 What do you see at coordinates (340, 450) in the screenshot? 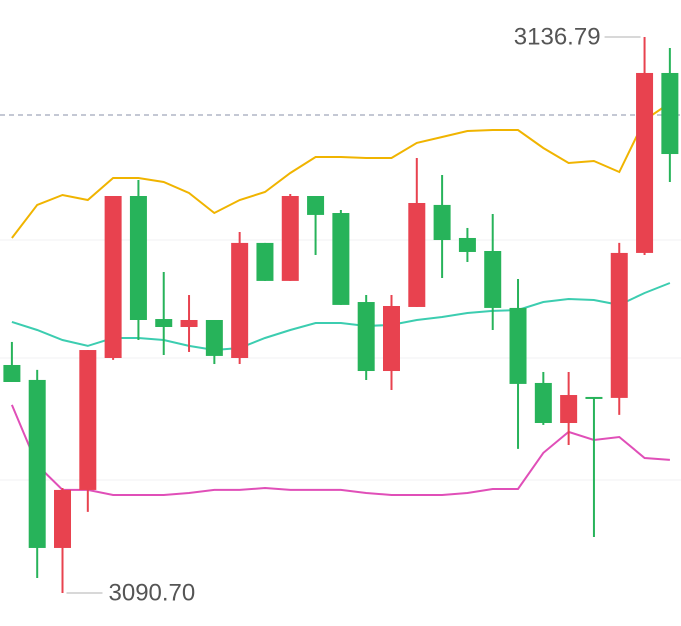
I see `band-line` at bounding box center [340, 450].